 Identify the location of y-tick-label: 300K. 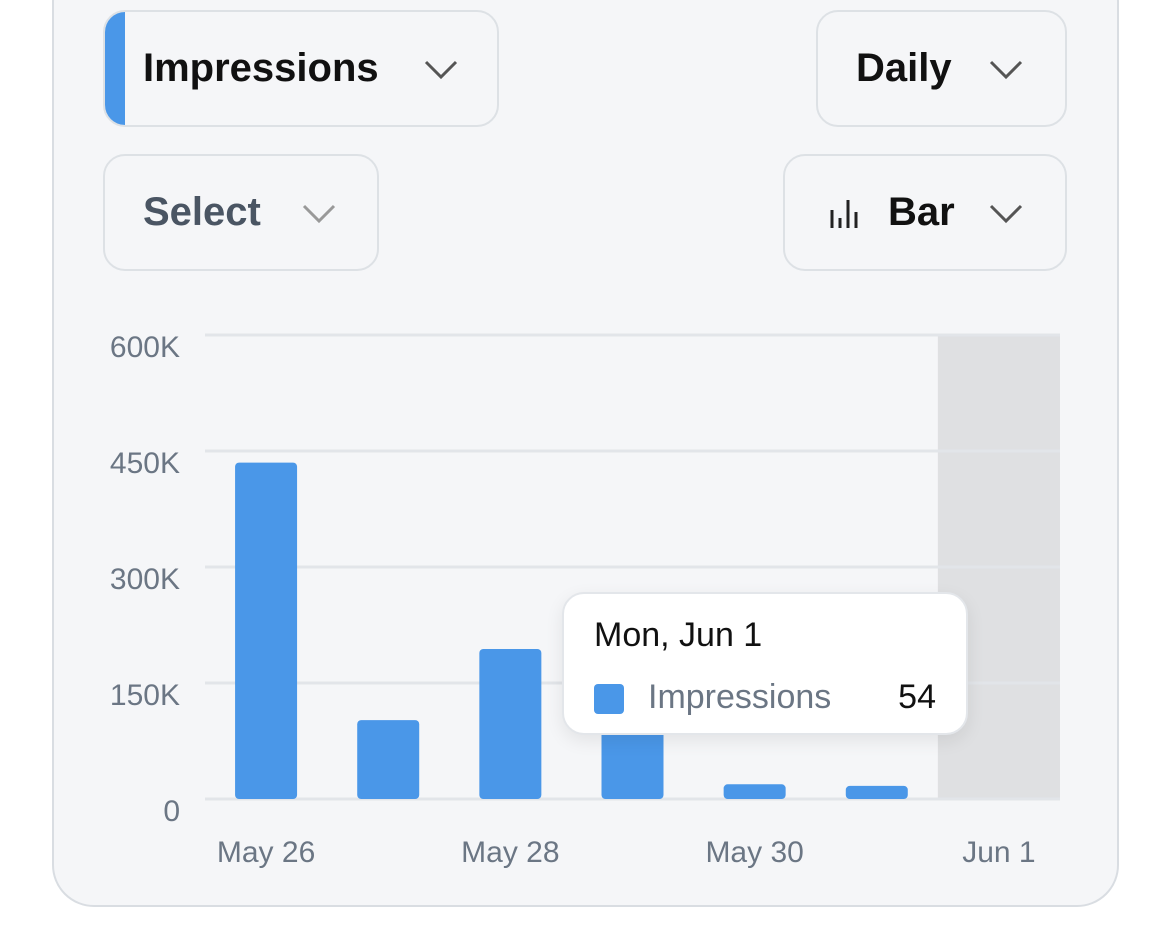
(145, 579).